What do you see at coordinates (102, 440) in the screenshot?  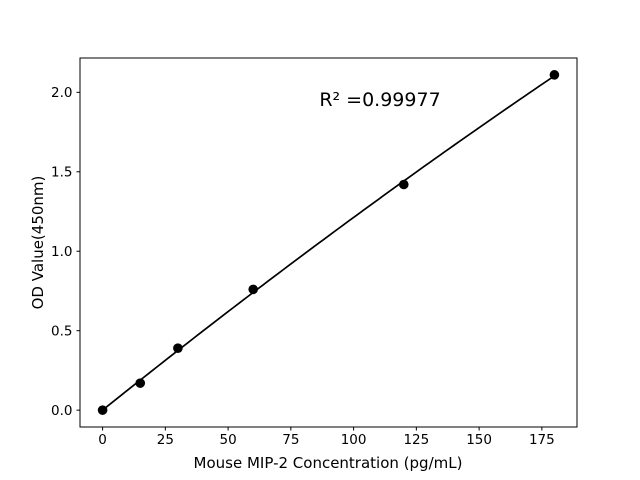 I see `x-tick-label: 0` at bounding box center [102, 440].